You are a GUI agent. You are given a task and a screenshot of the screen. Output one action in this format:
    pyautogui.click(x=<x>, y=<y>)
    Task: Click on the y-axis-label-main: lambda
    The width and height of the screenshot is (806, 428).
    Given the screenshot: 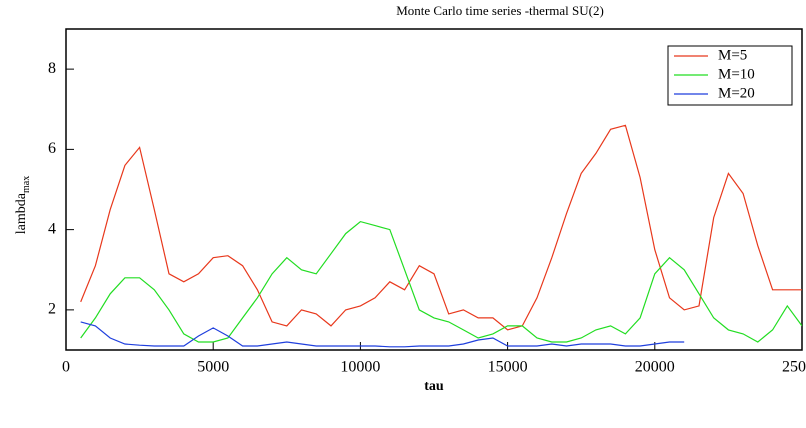 What is the action you would take?
    pyautogui.click(x=21, y=213)
    